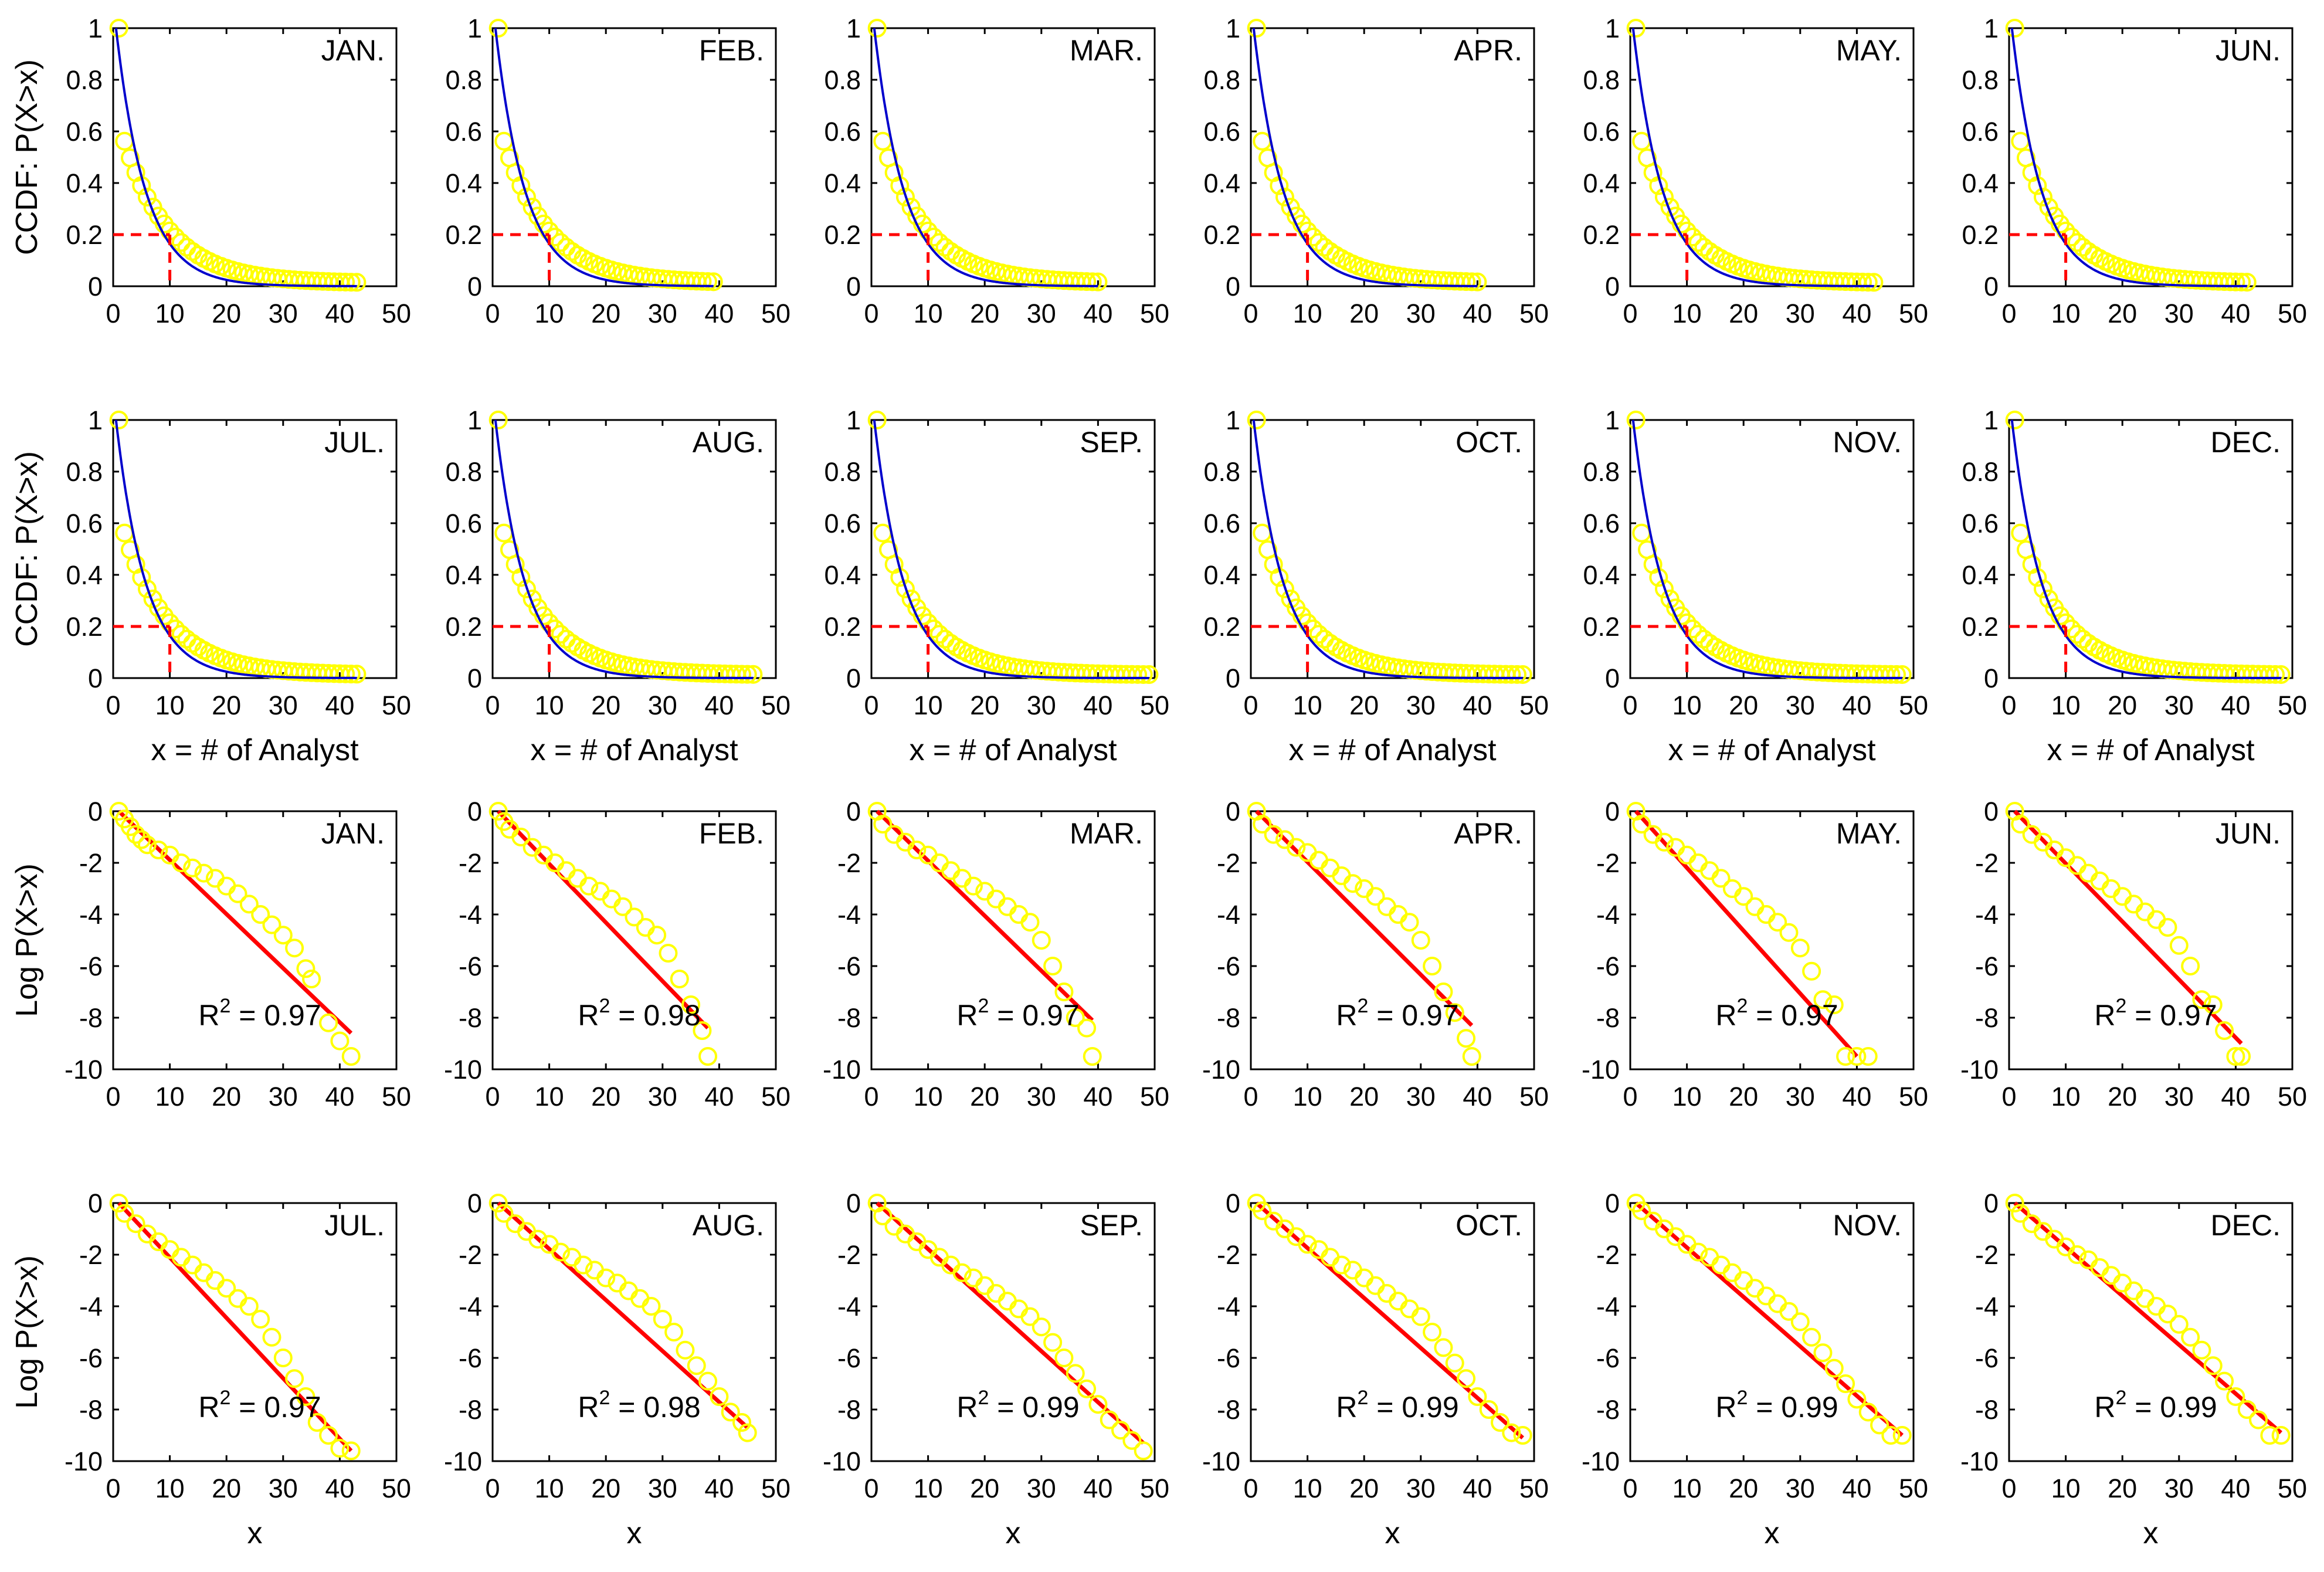 The height and width of the screenshot is (1572, 2324). Describe the element at coordinates (463, 627) in the screenshot. I see `y-tick-label: 0.2` at that location.